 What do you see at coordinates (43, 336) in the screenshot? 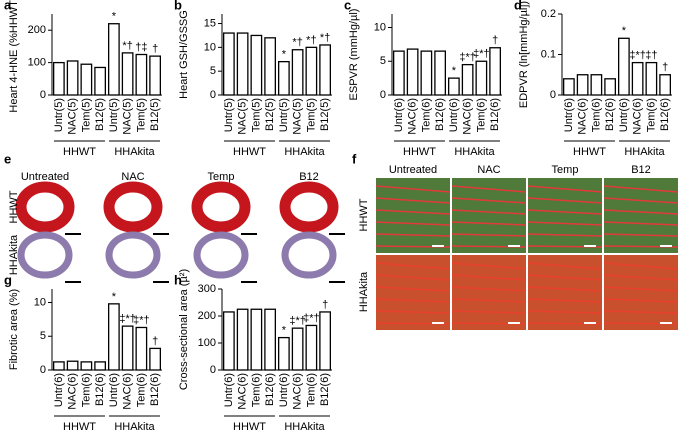
I see `y-tick-label: 5` at bounding box center [43, 336].